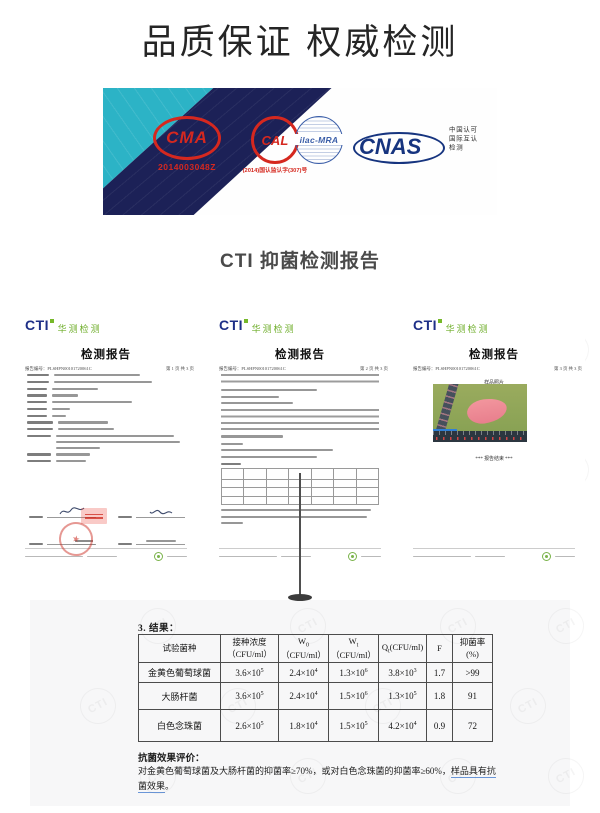 This screenshot has width=600, height=813. What do you see at coordinates (402, 648) in the screenshot?
I see `header-qt: Qt(CFU/ml)` at bounding box center [402, 648].